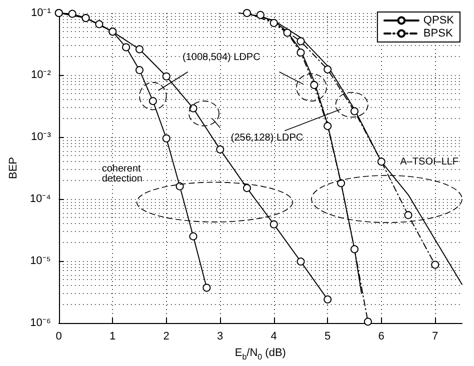  I want to click on y-tick-label: 10⁻³, so click(41, 137).